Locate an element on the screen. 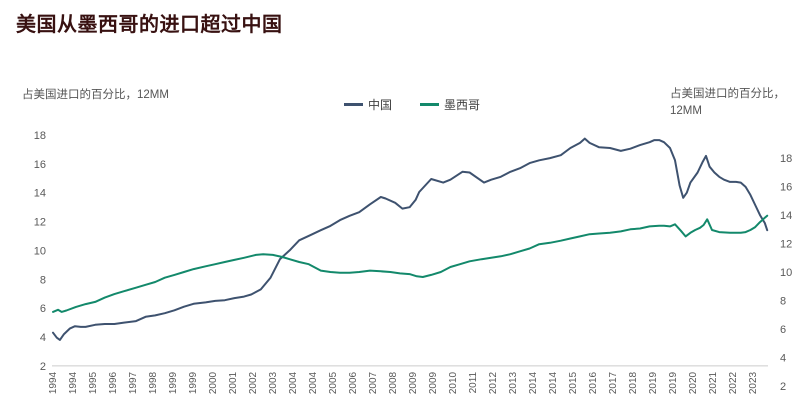 This screenshot has width=800, height=409. y-tick-label-right: 6 is located at coordinates (783, 330).